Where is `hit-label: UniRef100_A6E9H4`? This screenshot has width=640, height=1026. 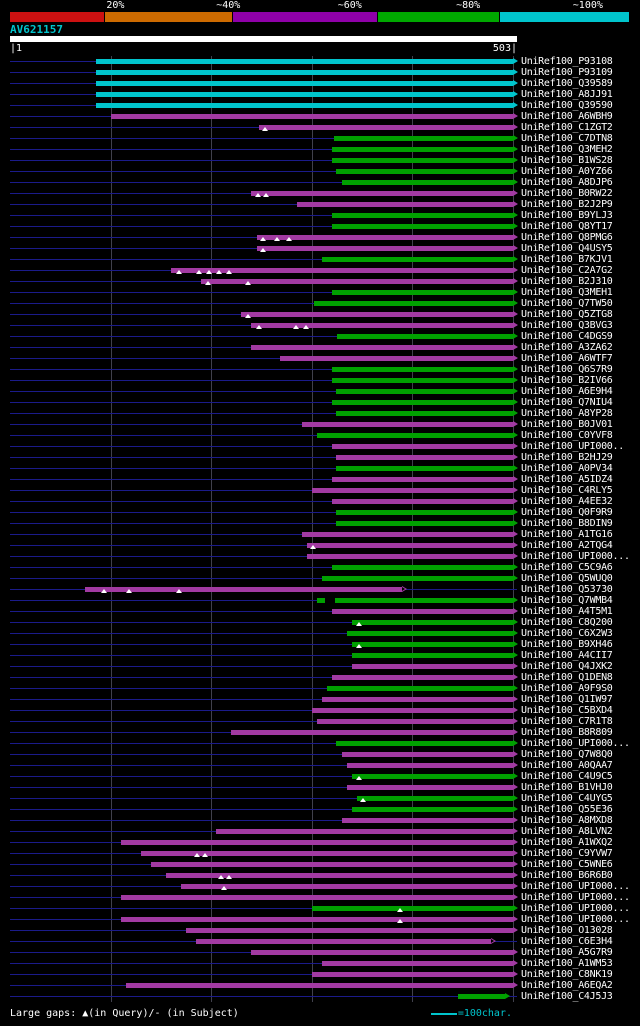
hit-label: UniRef100_A6E9H4 is located at coordinates (567, 391).